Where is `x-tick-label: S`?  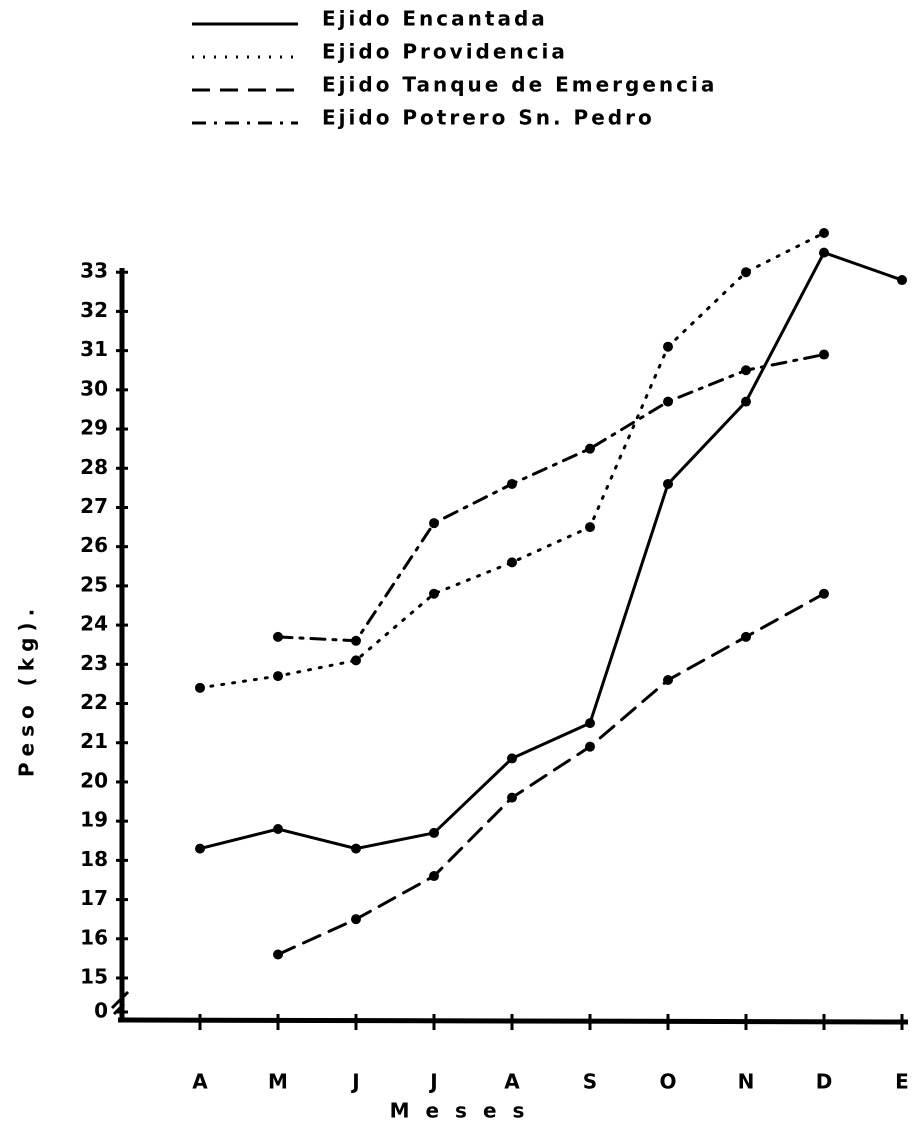
x-tick-label: S is located at coordinates (590, 1082).